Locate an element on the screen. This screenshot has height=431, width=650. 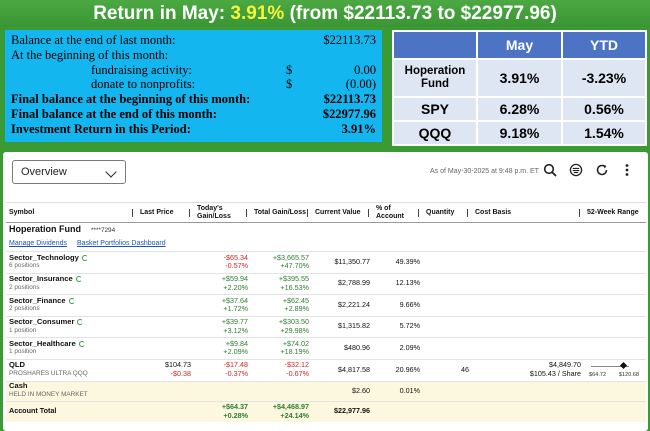
balance-value: 3.91% is located at coordinates (358, 128).